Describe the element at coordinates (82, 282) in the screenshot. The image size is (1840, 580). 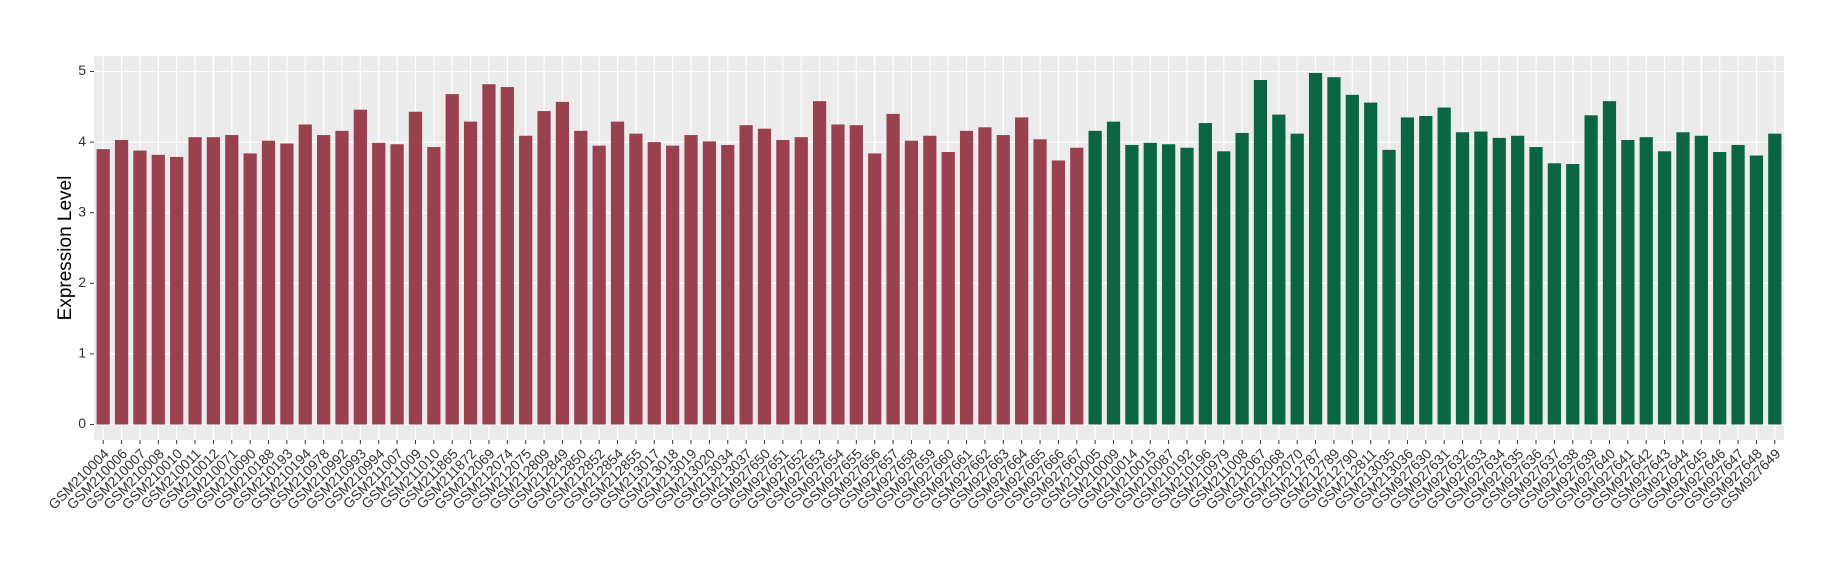
I see `y-tick-label: 2` at that location.